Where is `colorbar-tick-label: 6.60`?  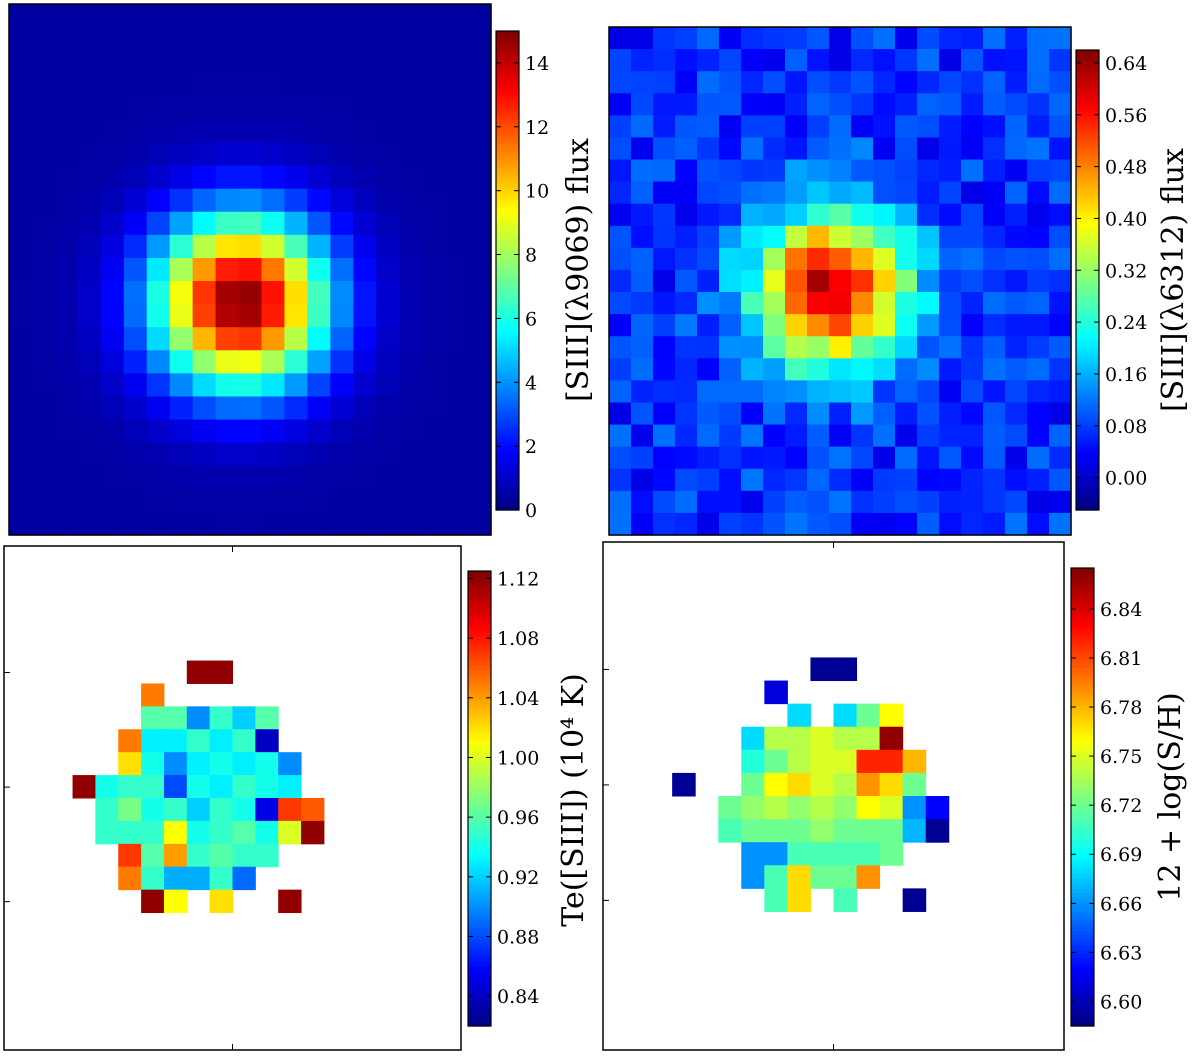
colorbar-tick-label: 6.60 is located at coordinates (1121, 1003).